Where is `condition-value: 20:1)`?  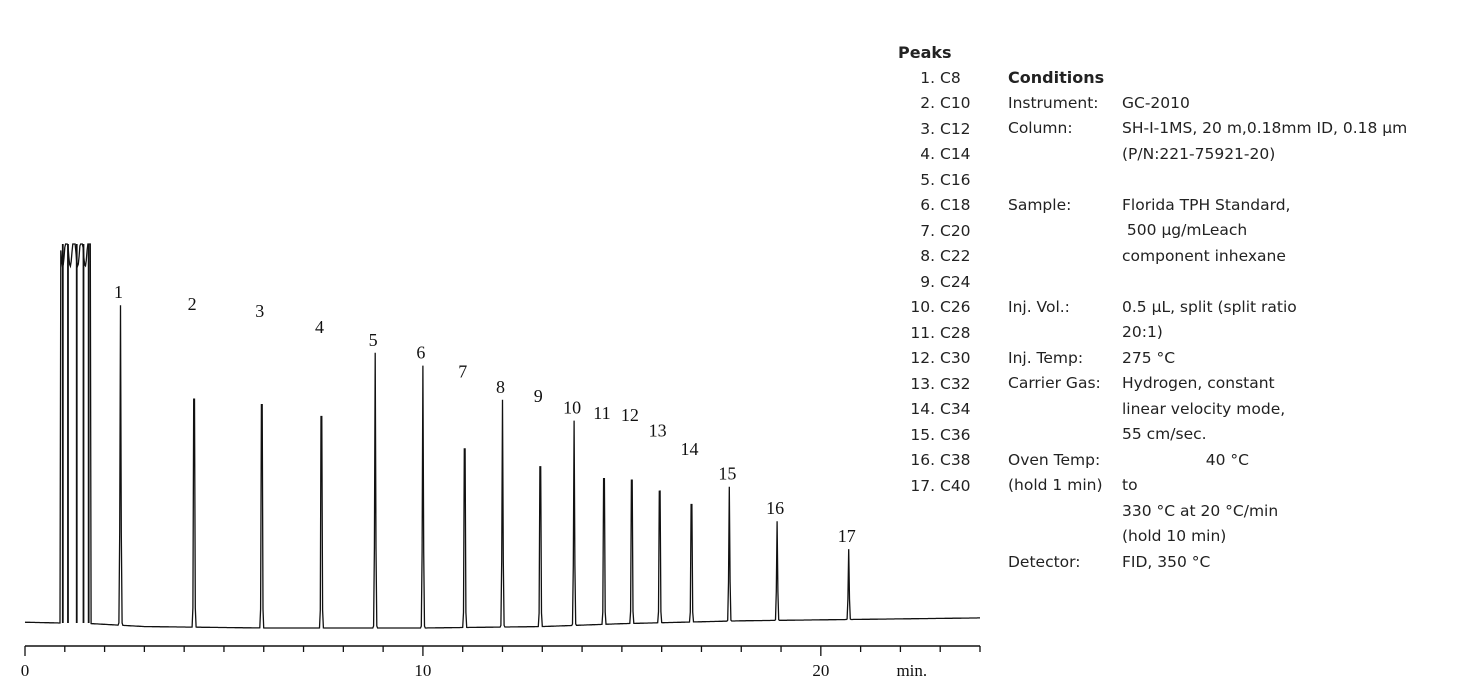
condition-value: 20:1) is located at coordinates (1142, 332).